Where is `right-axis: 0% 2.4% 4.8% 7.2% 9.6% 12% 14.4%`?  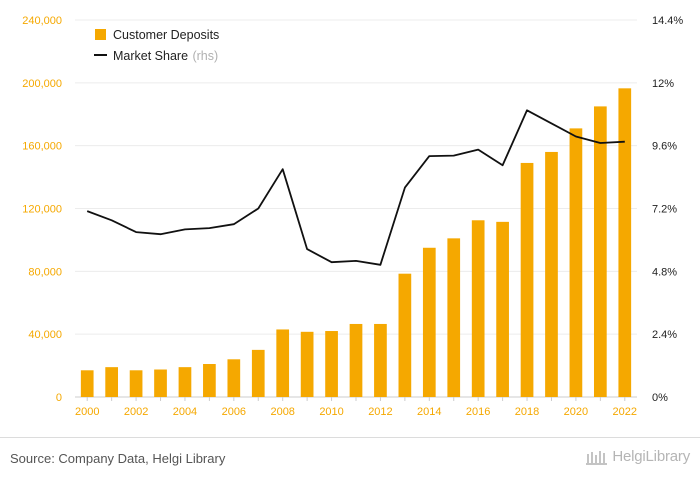
right-axis: 0% 2.4% 4.8% 7.2% 9.6% 12% 14.4% is located at coordinates (667, 209).